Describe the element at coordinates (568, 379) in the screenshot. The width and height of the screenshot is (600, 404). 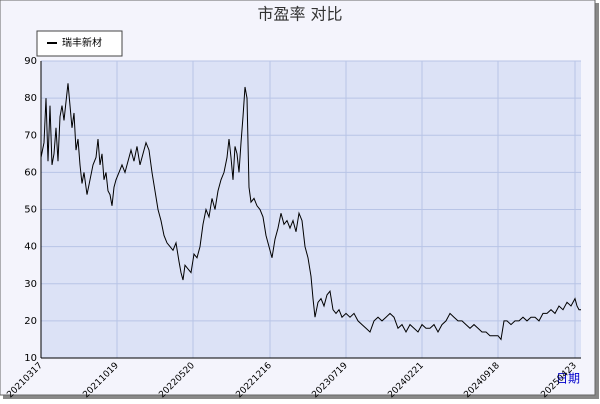
I see `x-axis-label: 日期` at that location.